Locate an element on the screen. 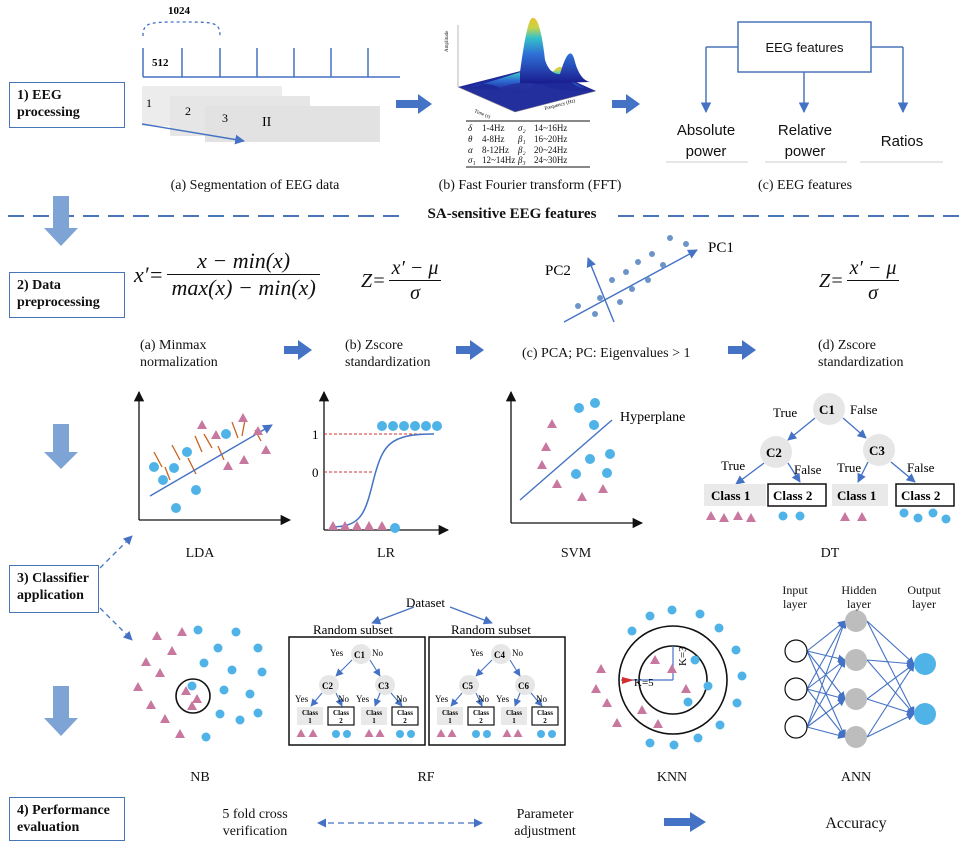  label-nb: NB is located at coordinates (200, 777).